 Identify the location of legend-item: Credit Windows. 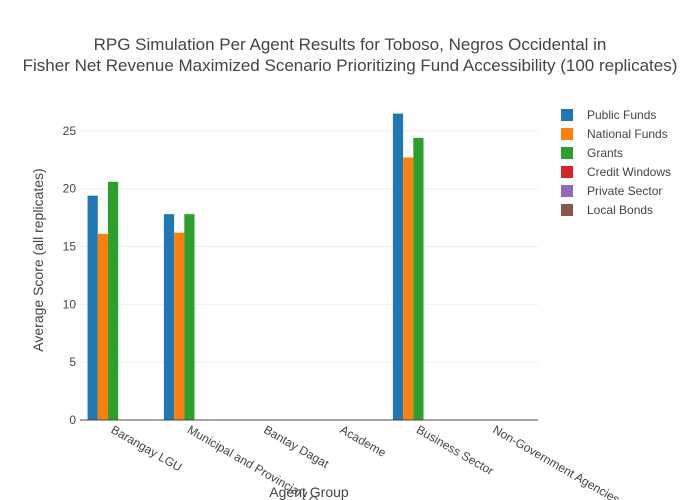
(616, 172).